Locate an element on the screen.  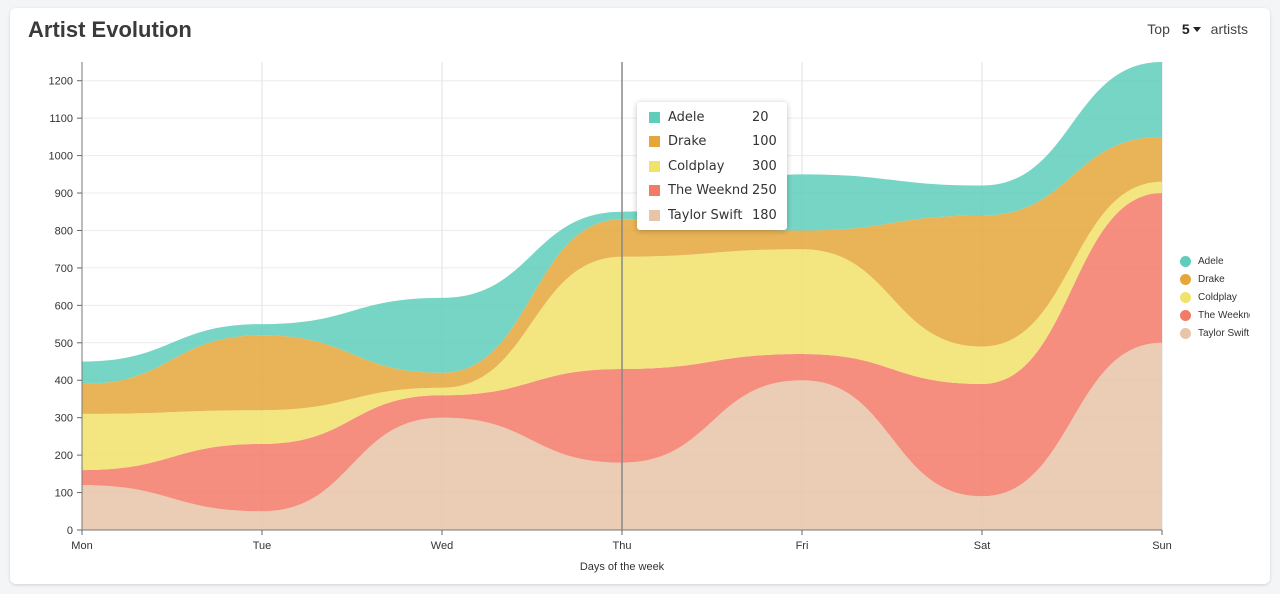
tooltip-series-name: The Weeknd is located at coordinates (708, 190).